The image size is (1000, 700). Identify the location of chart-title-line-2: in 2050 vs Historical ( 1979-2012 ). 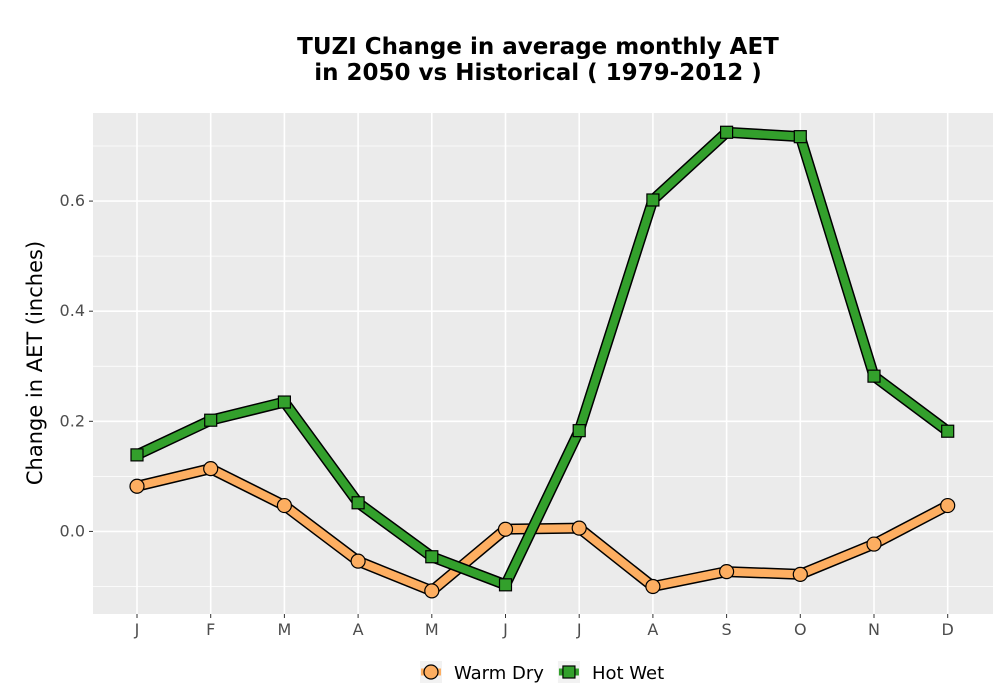
(537, 73).